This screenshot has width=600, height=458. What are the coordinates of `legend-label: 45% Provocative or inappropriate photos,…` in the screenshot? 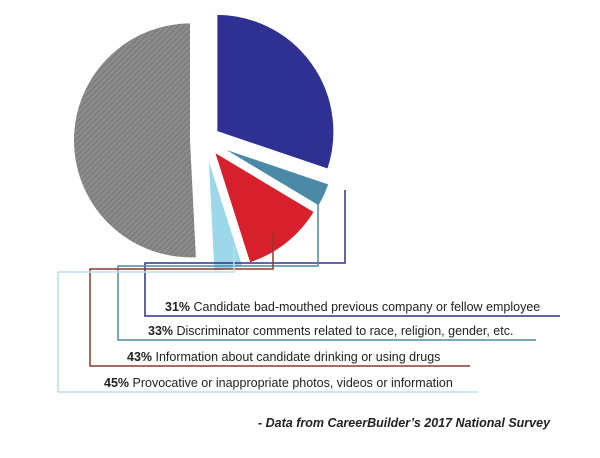 It's located at (278, 383).